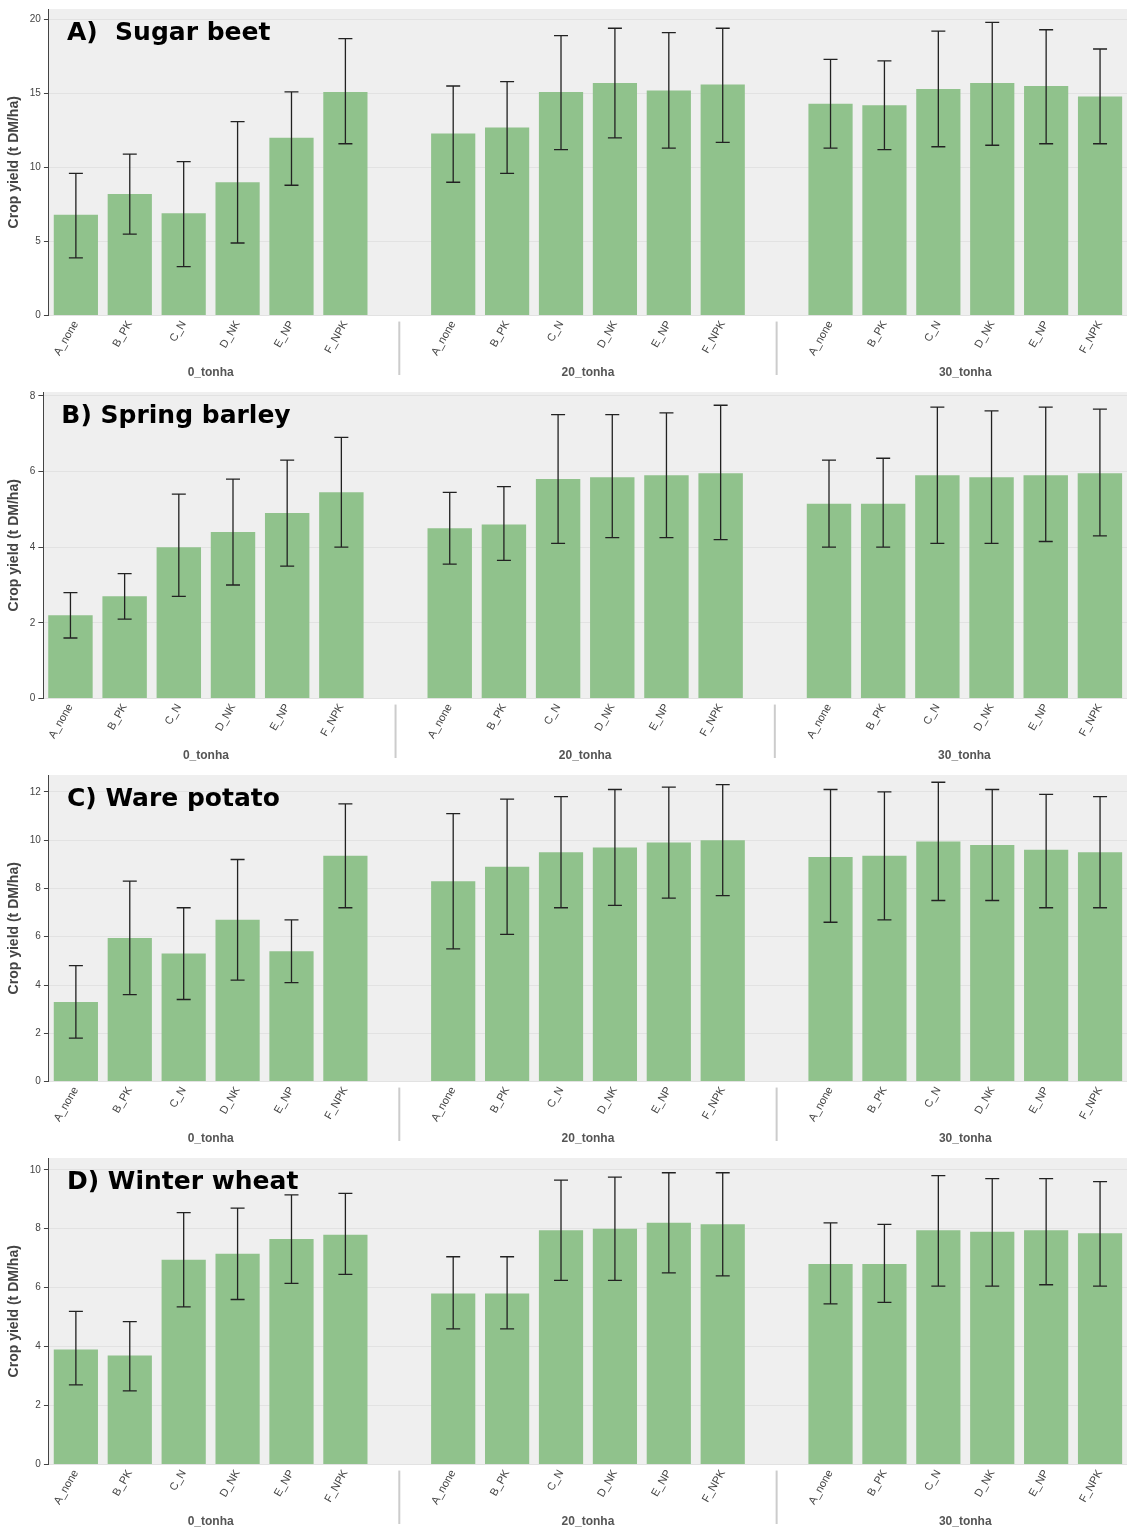 This screenshot has width=1129, height=1535. What do you see at coordinates (182, 1180) in the screenshot?
I see `chart-title: D) Winter wheat` at bounding box center [182, 1180].